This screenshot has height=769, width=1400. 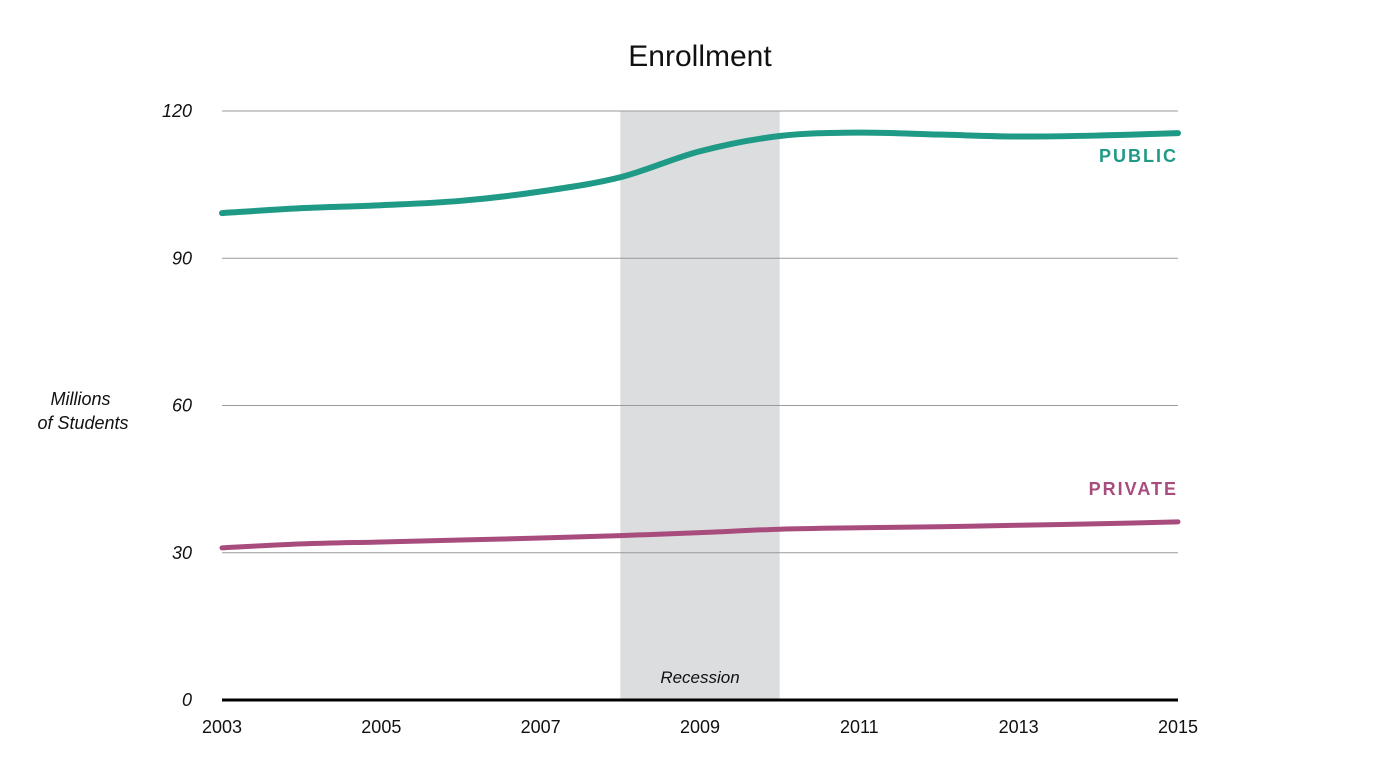 I want to click on recession-label: Recession, so click(x=699, y=677).